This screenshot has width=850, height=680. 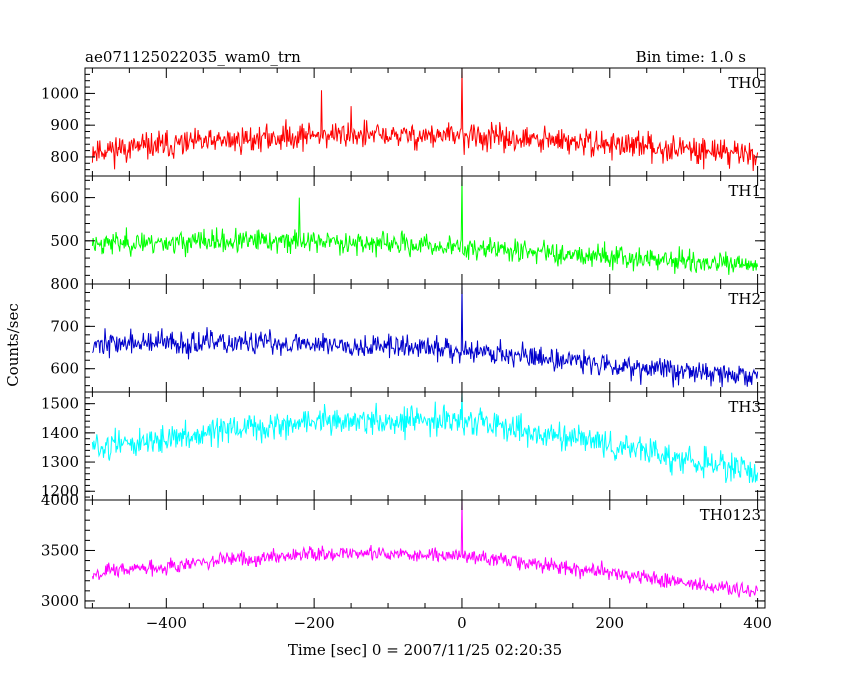 What do you see at coordinates (425, 438) in the screenshot?
I see `series-line-th3` at bounding box center [425, 438].